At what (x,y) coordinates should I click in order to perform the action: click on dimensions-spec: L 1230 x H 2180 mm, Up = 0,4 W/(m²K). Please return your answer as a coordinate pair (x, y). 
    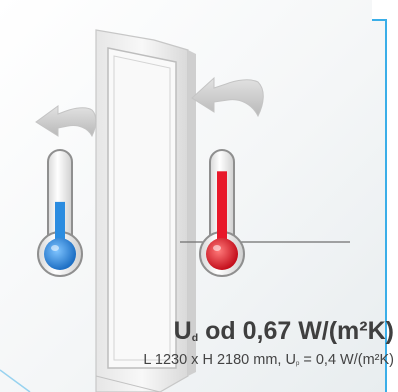
    Looking at the image, I should click on (268, 361).